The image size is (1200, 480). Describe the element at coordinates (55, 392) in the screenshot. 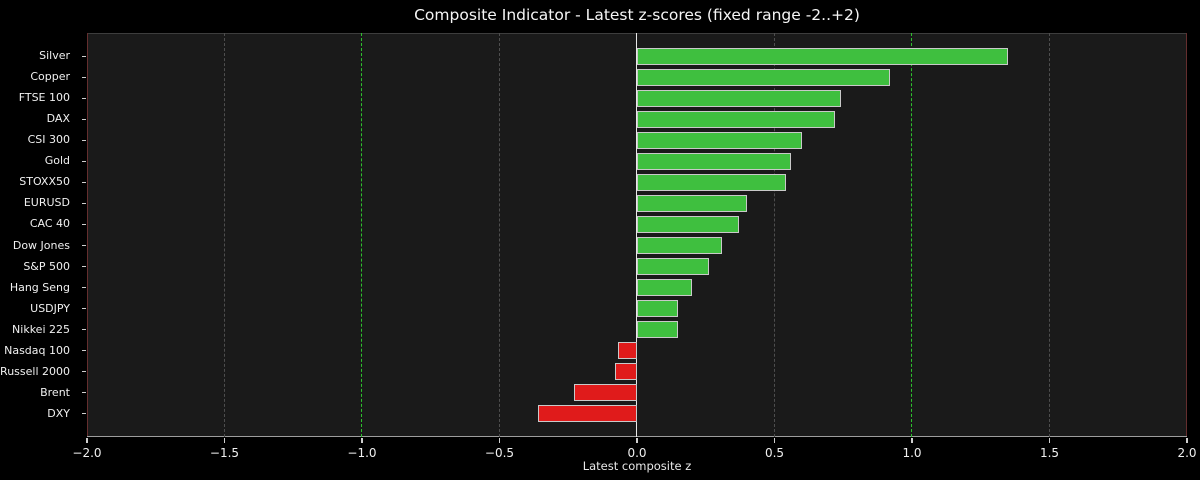

I see `y-tick-label: Brent` at that location.